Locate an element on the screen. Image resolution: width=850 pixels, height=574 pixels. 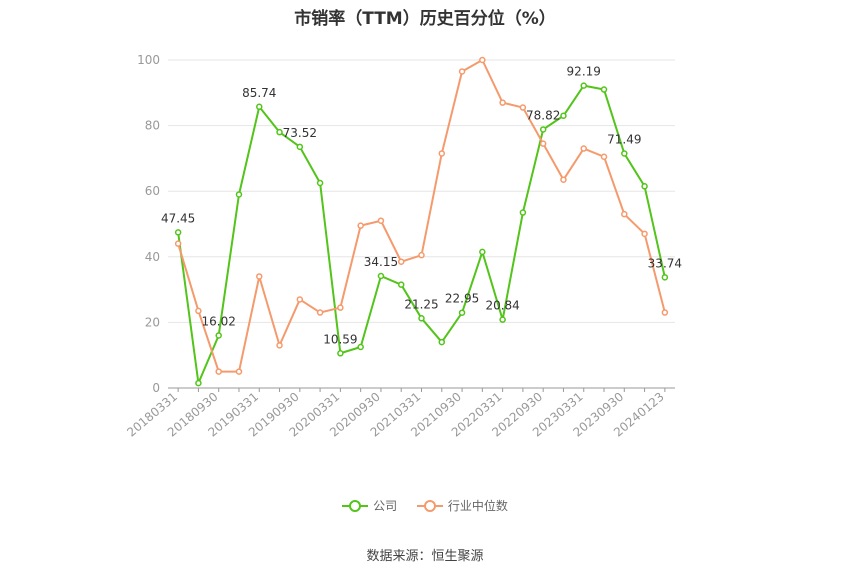
legend-industry-marker-icon is located at coordinates (429, 505).